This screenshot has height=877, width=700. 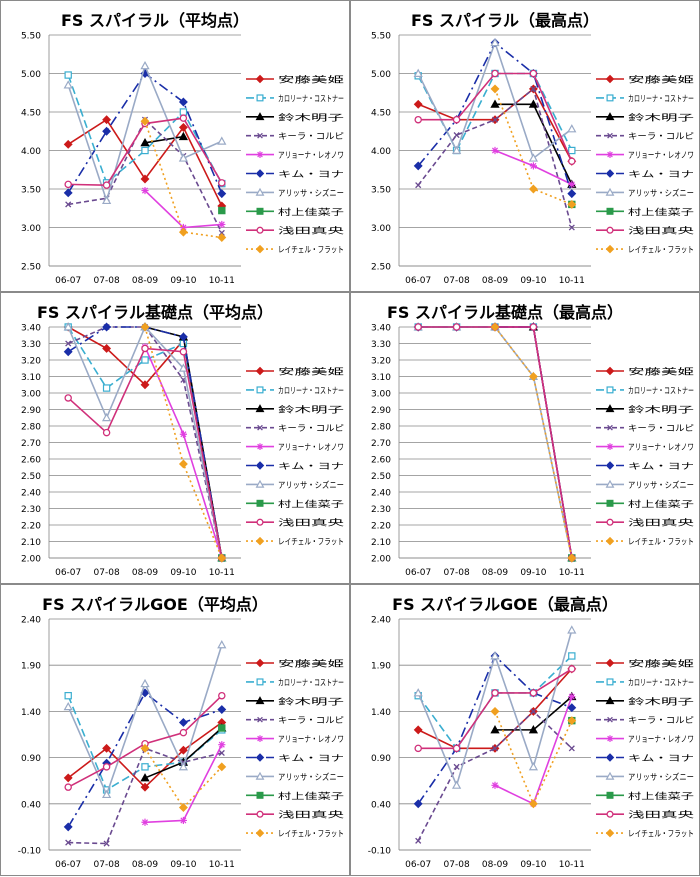 I want to click on legend-entry: 村上佳菜子, so click(x=645, y=212).